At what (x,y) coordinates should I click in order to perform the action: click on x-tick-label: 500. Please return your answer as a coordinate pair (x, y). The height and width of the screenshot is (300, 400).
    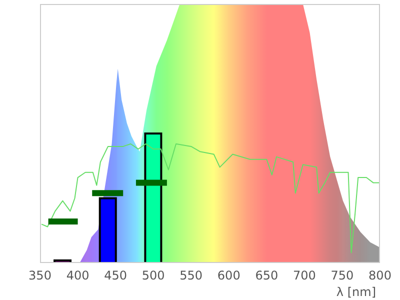
    Looking at the image, I should click on (153, 275).